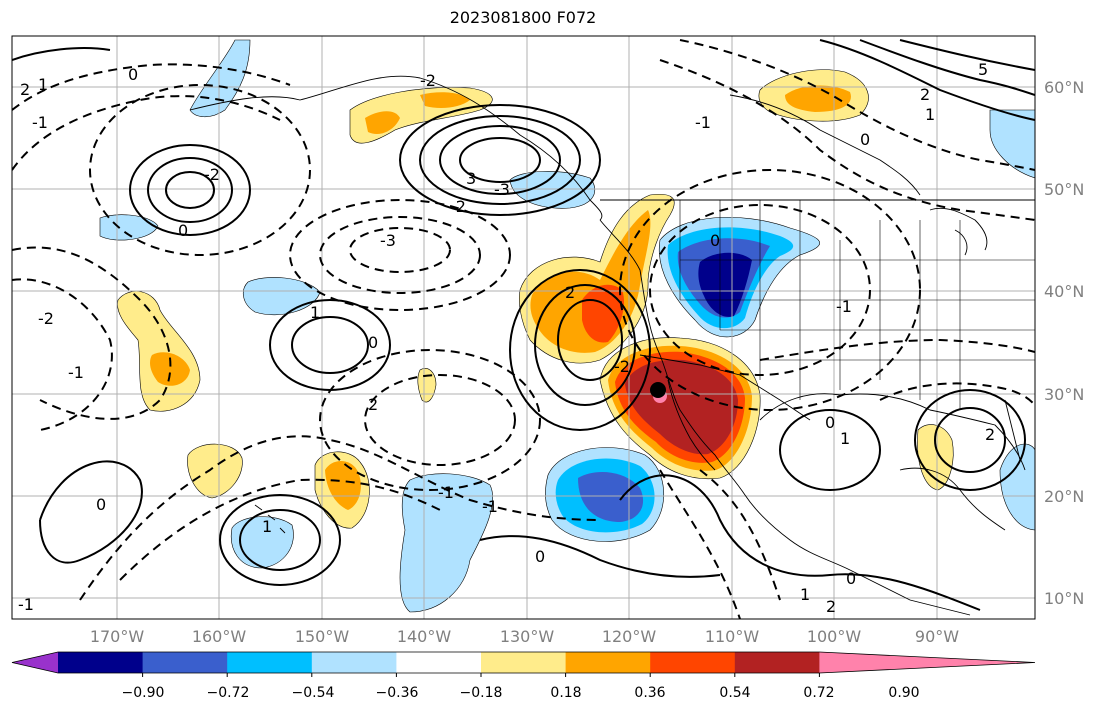 This screenshot has height=712, width=1105. I want to click on coast-greatlakes, so click(958, 231).